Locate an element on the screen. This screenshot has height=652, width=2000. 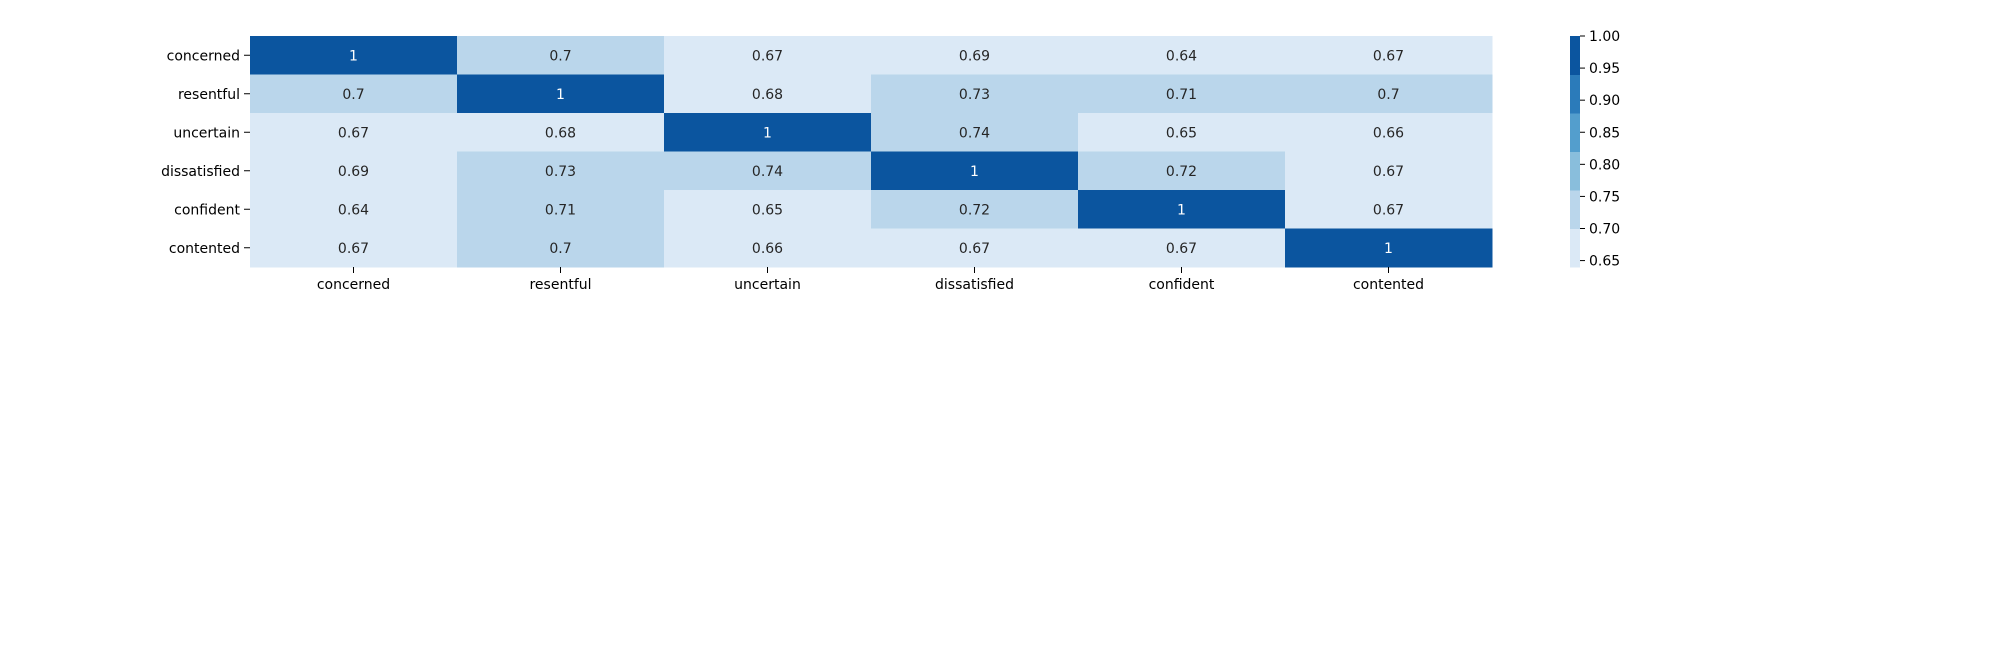
x-tick-label: contented is located at coordinates (1388, 285).